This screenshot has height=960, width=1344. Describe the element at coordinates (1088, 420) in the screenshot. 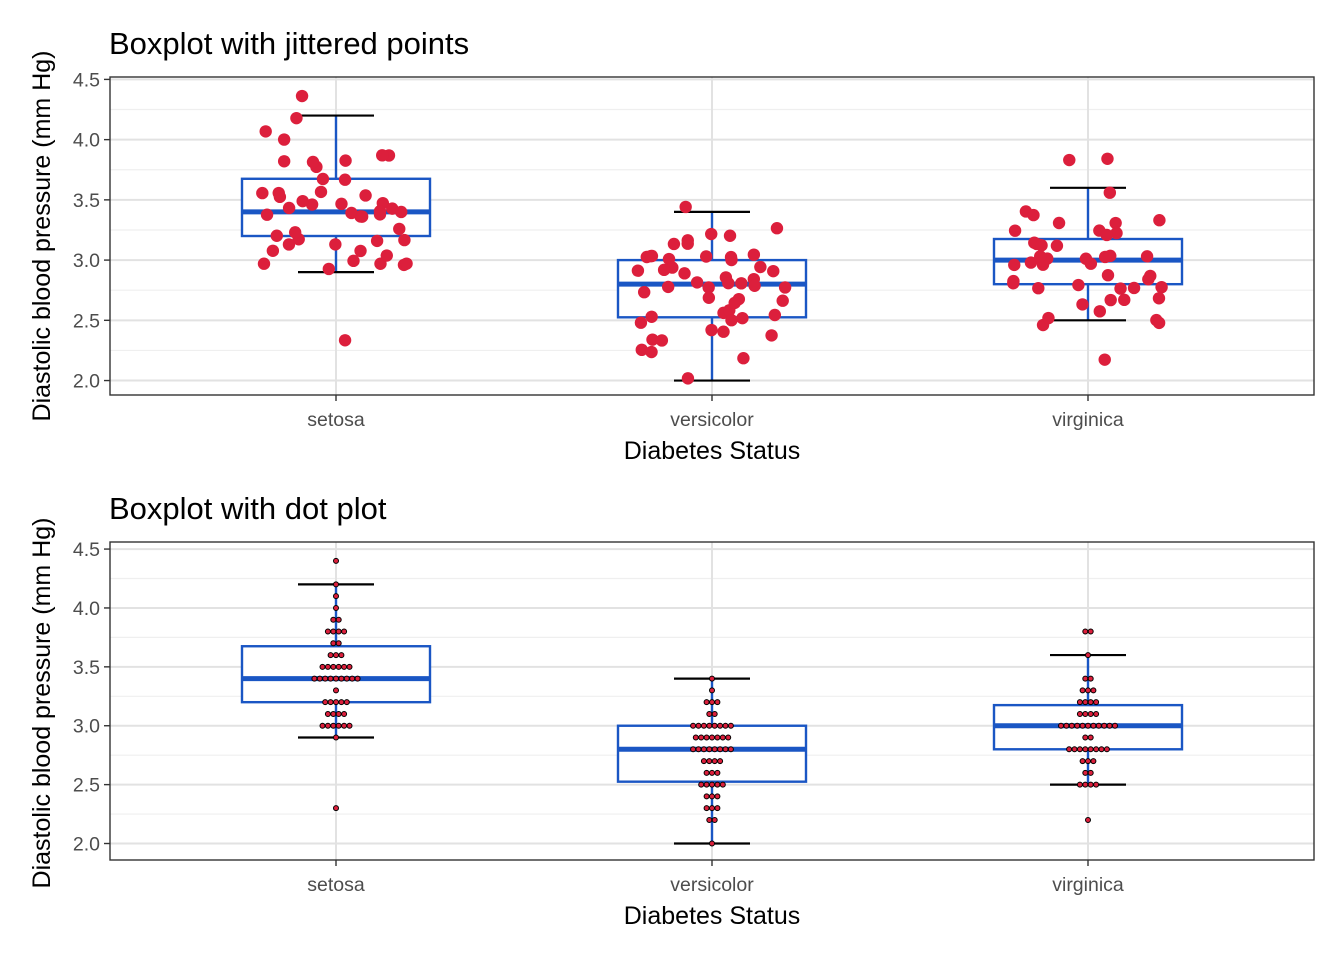

I see `x-tick-label: virginica` at that location.